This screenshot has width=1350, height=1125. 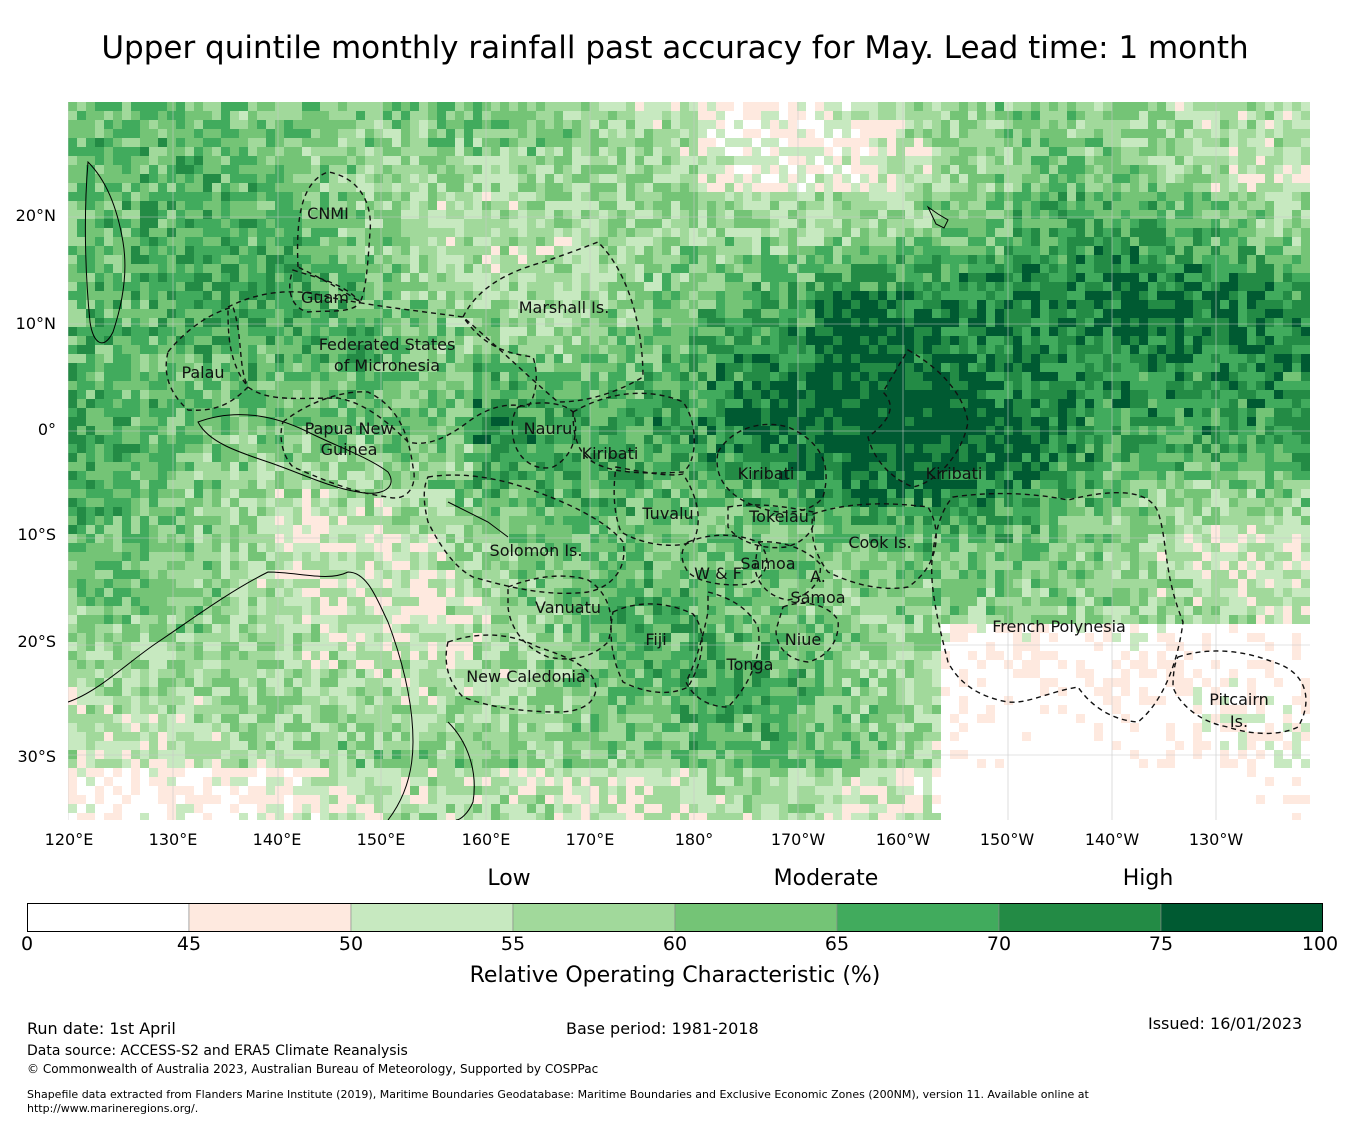 I want to click on colorbar-tick-50: 50, so click(x=351, y=944).